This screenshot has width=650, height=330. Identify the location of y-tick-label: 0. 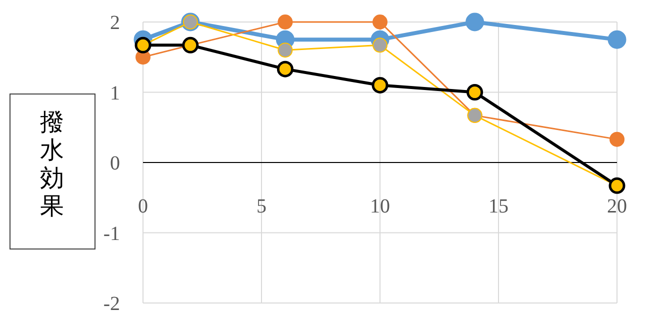
(115, 163).